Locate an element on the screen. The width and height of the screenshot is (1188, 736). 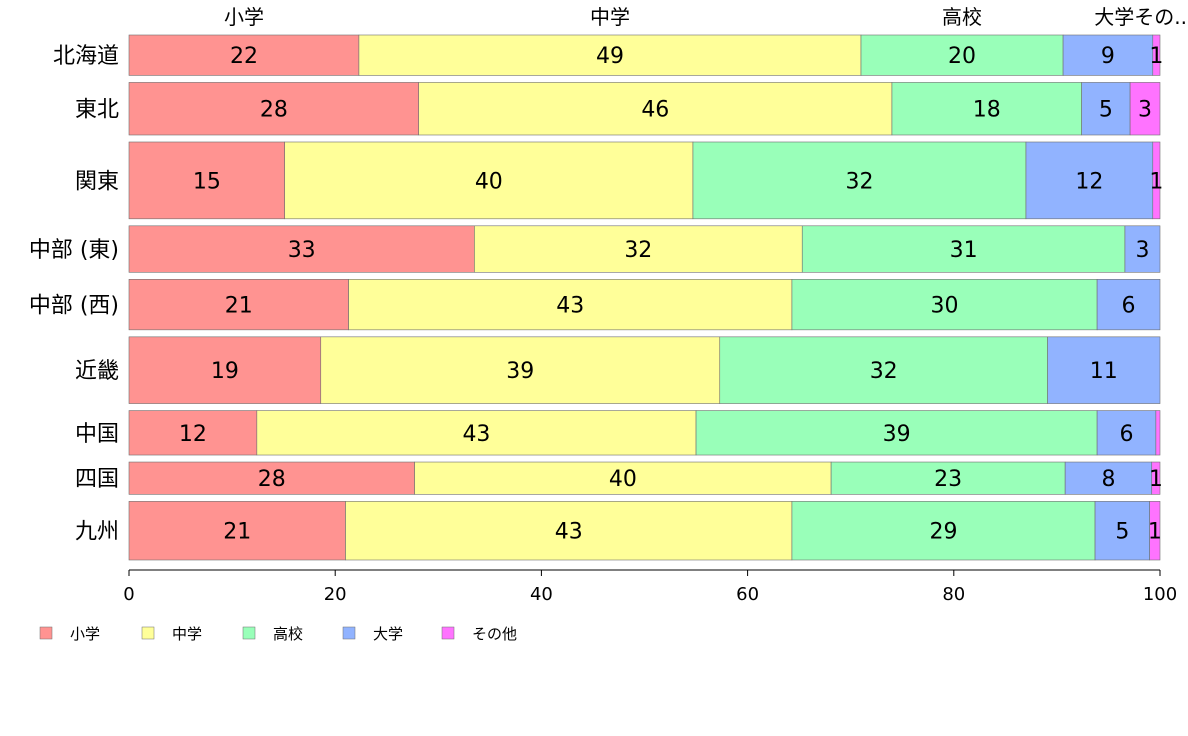
data-label: 8 is located at coordinates (1108, 479).